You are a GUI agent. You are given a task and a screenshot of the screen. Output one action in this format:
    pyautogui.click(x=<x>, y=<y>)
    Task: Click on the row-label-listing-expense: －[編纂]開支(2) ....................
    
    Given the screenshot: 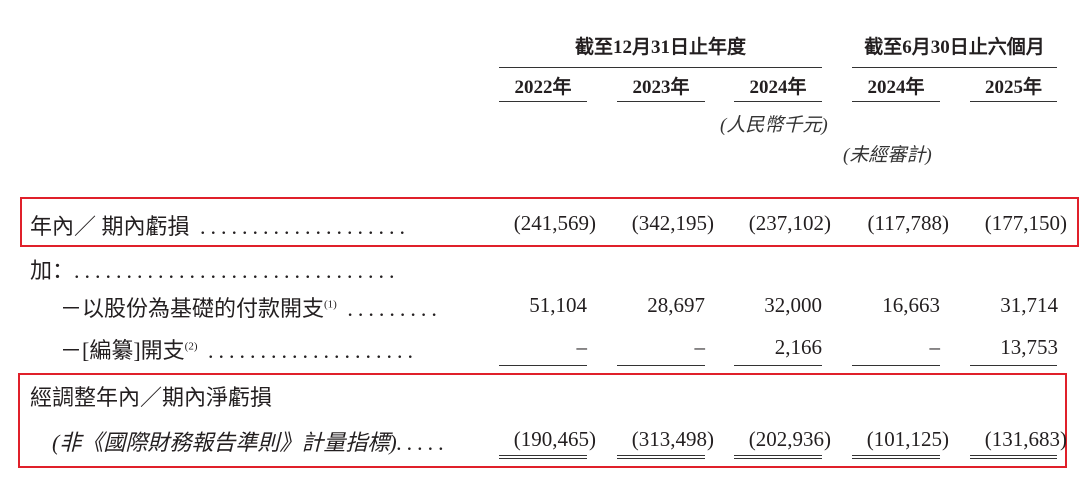 What is the action you would take?
    pyautogui.click(x=239, y=349)
    